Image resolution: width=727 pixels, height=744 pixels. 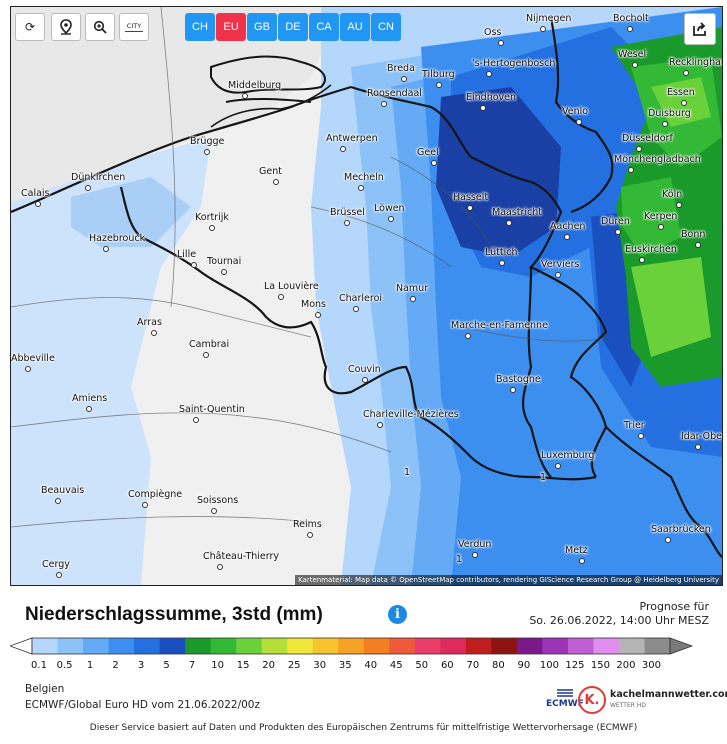 What do you see at coordinates (293, 27) in the screenshot?
I see `region-button-de: DE` at bounding box center [293, 27].